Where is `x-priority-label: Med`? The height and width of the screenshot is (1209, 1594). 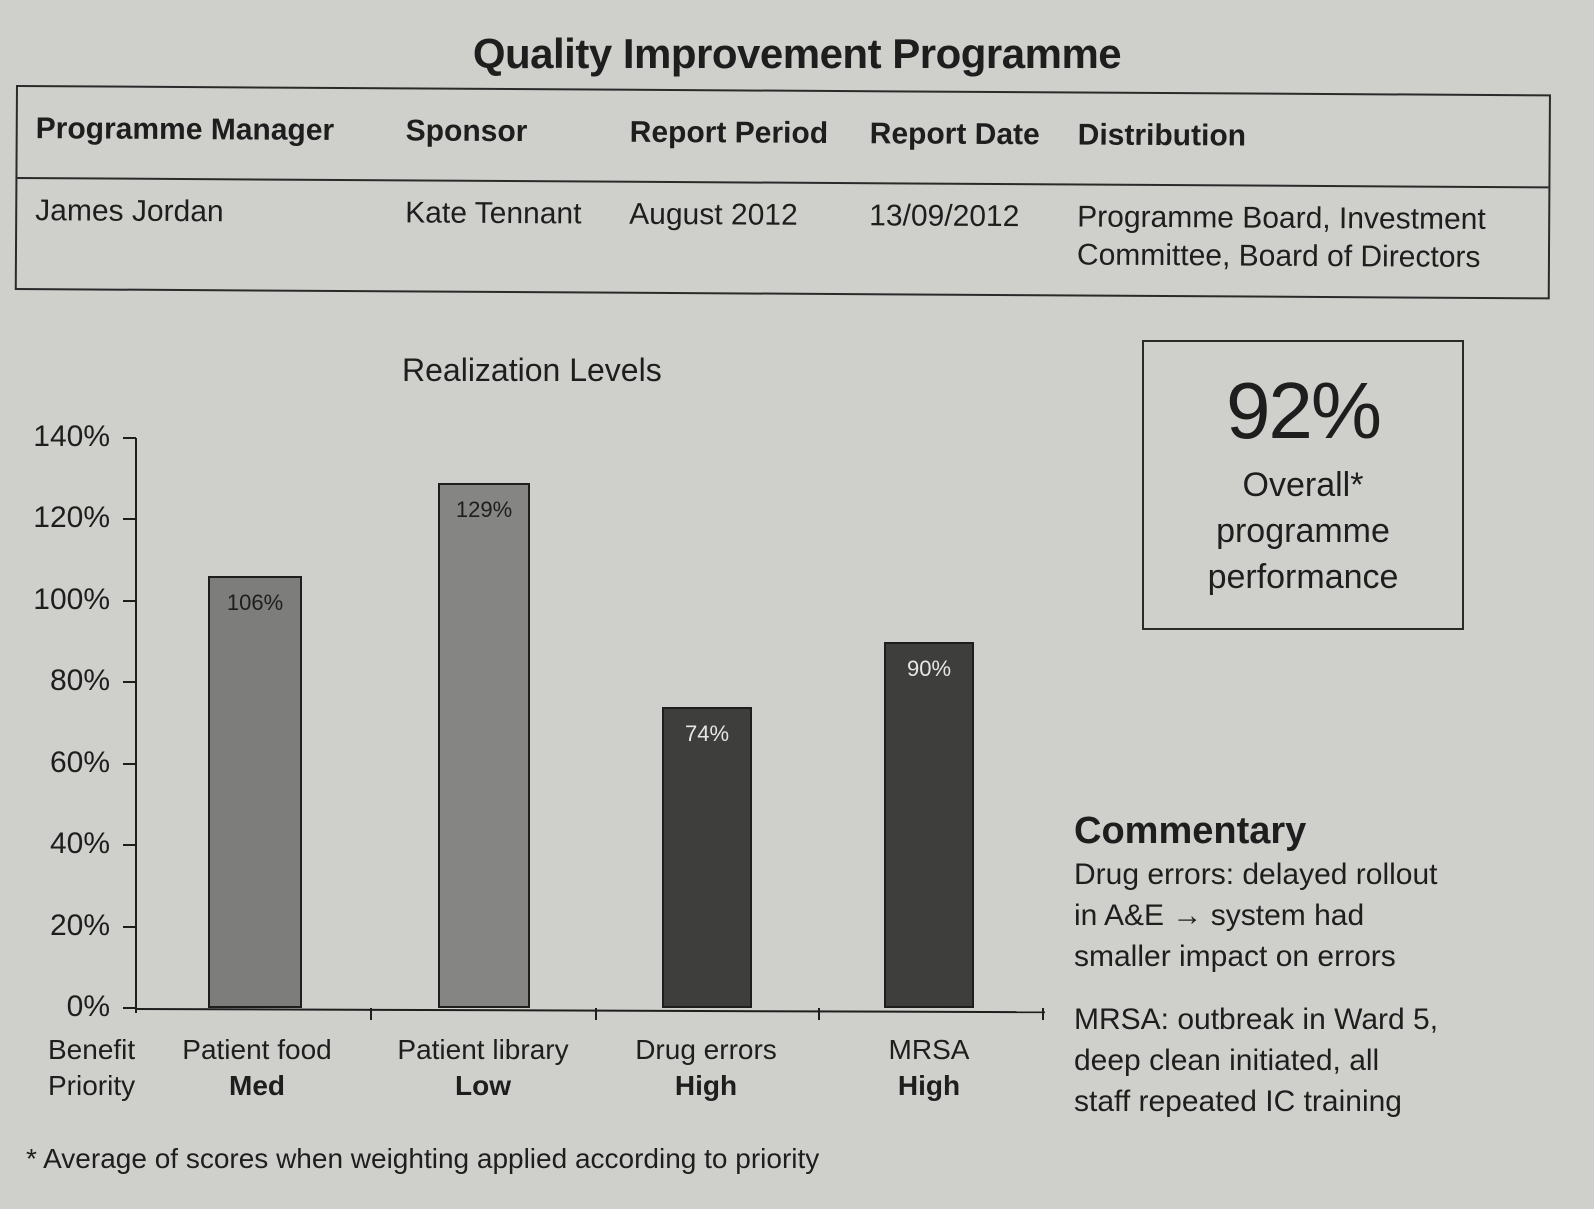 x-priority-label: Med is located at coordinates (257, 1085).